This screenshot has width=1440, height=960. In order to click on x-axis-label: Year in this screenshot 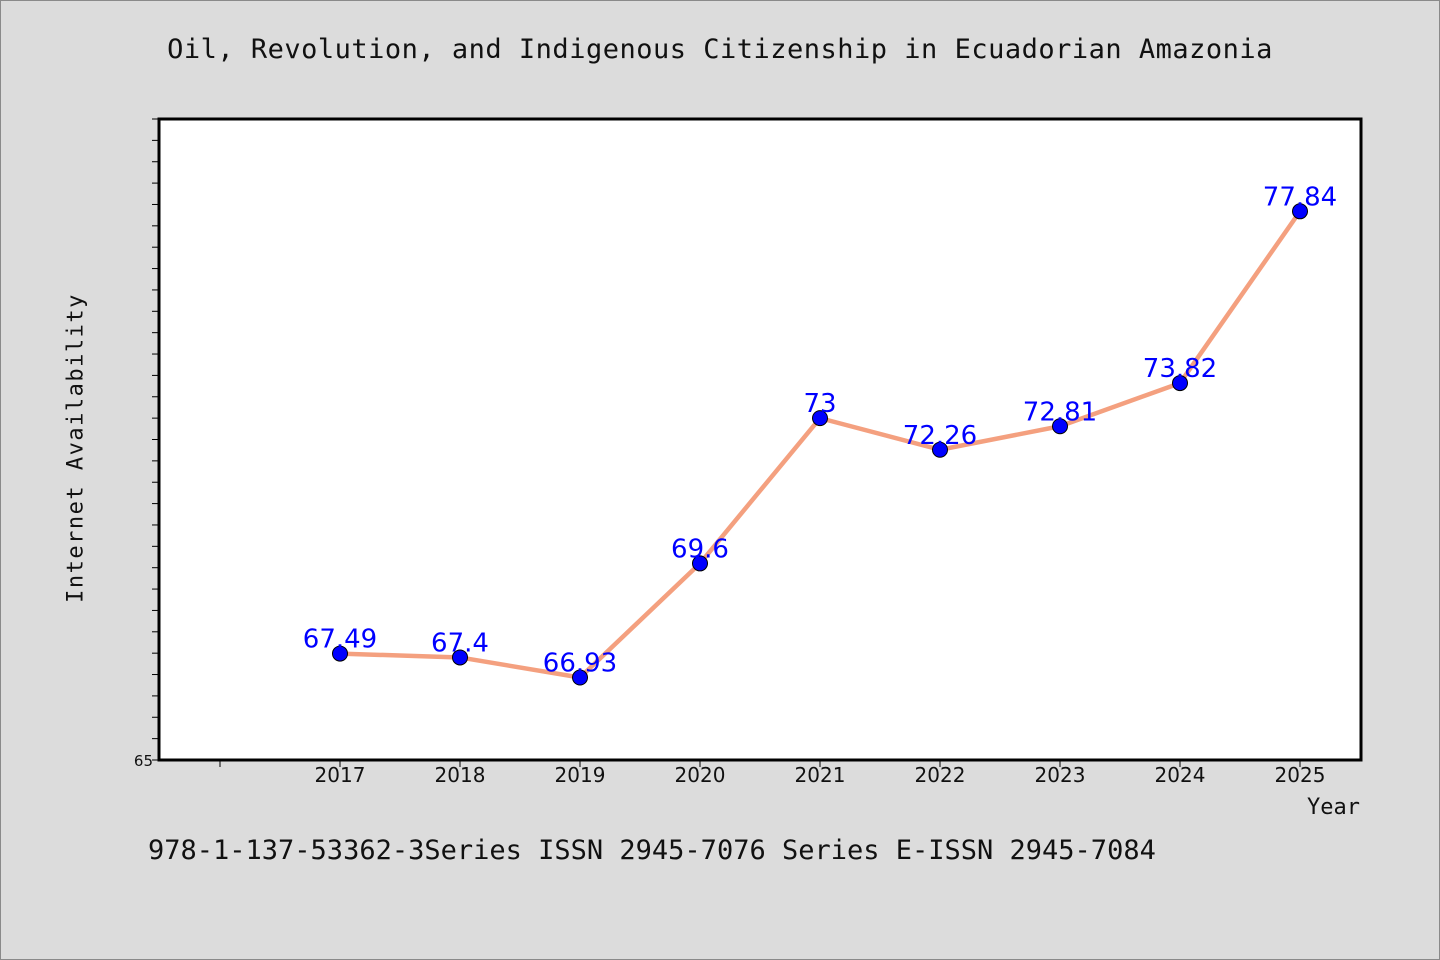, I will do `click(1333, 807)`.